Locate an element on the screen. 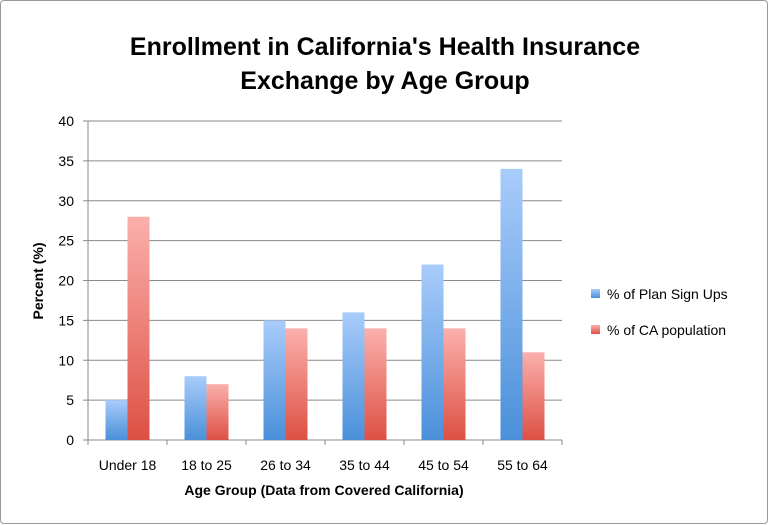  y-tick-label: 30 is located at coordinates (66, 201).